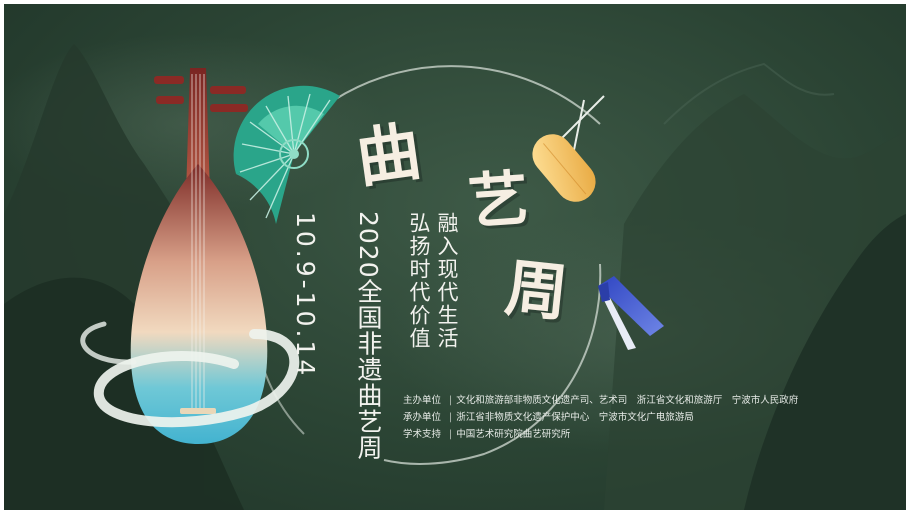 The image size is (910, 514). Describe the element at coordinates (631, 313) in the screenshot. I see `blue-clapper-icon` at that location.